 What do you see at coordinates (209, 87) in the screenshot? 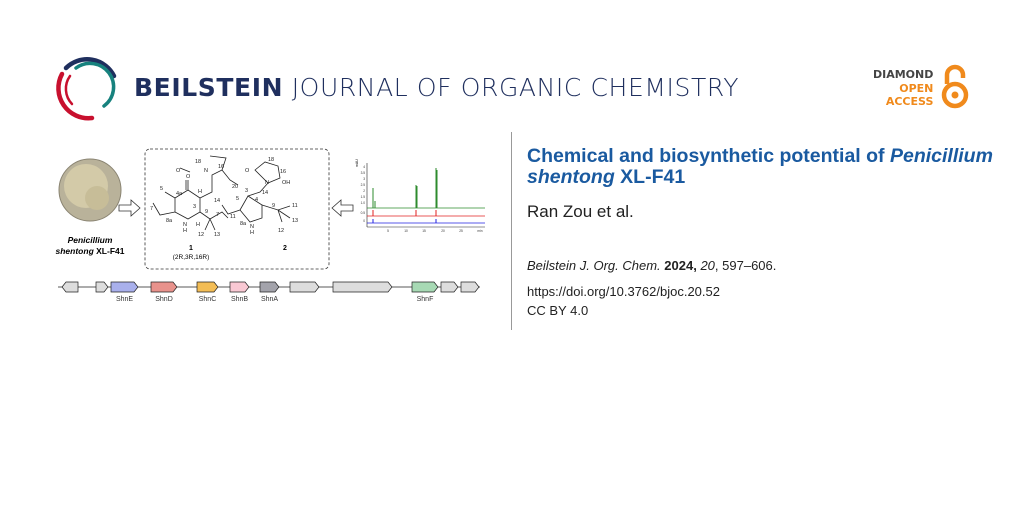
I see `journal-name-bold: BEILSTEIN` at bounding box center [209, 87].